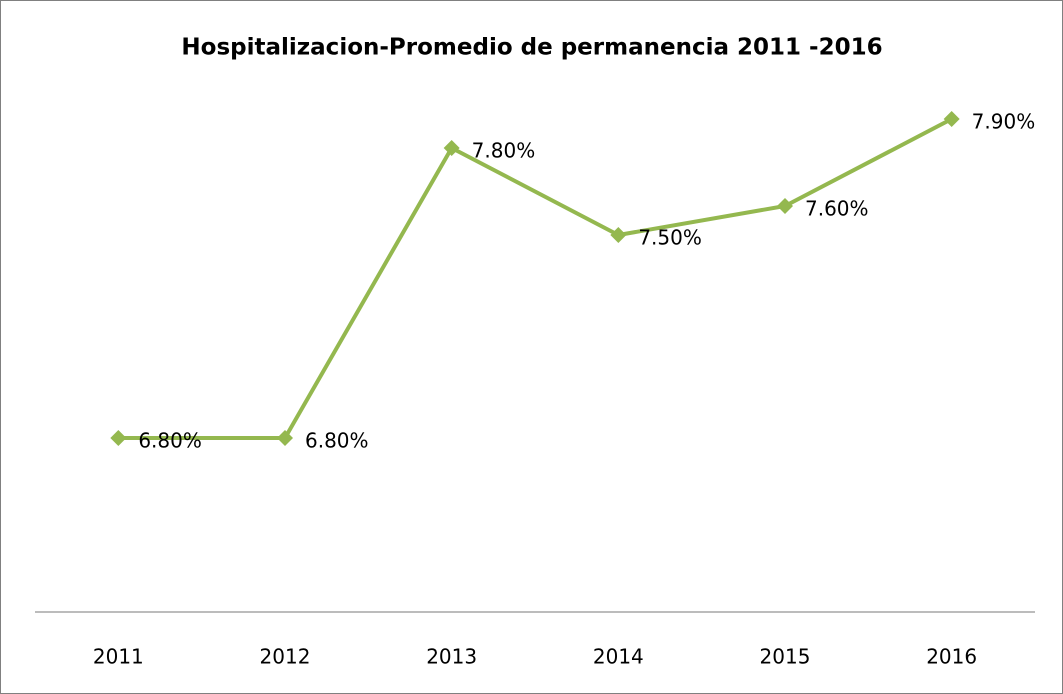  Describe the element at coordinates (837, 209) in the screenshot. I see `data-label: 7.60%` at that location.